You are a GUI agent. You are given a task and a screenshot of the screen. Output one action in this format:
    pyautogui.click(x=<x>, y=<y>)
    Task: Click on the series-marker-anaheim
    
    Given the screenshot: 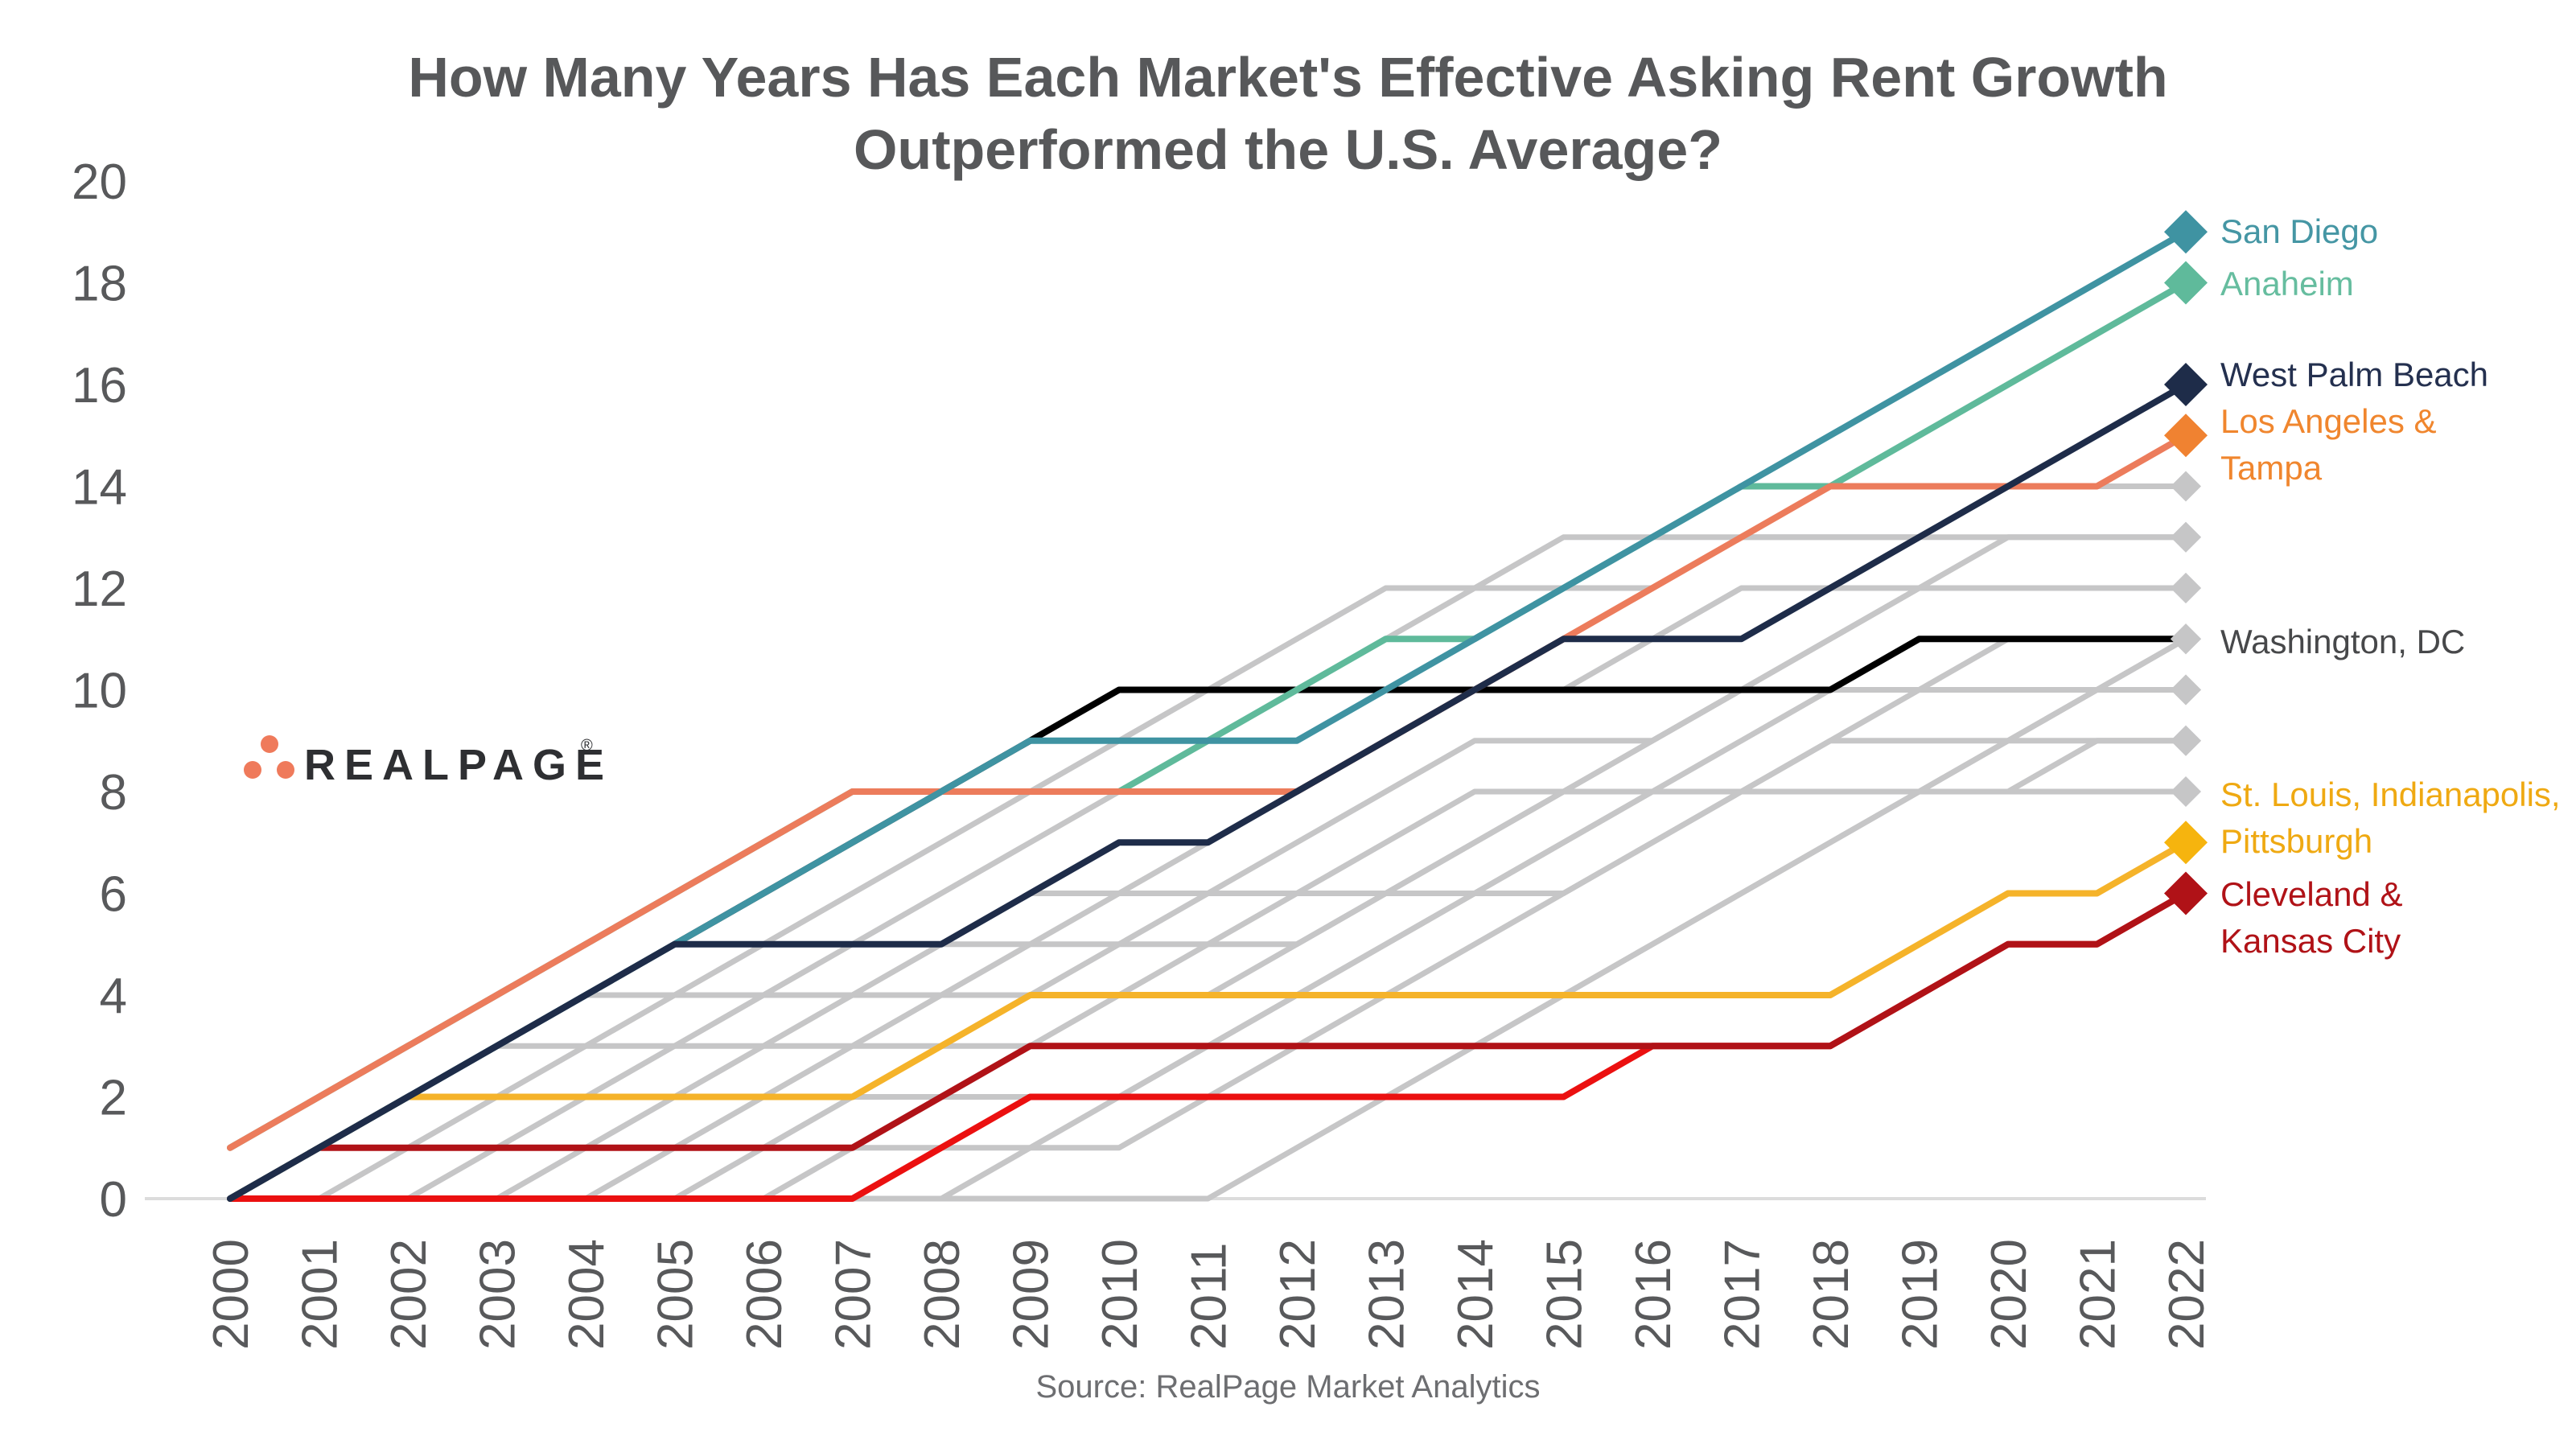 What is the action you would take?
    pyautogui.click(x=2186, y=283)
    